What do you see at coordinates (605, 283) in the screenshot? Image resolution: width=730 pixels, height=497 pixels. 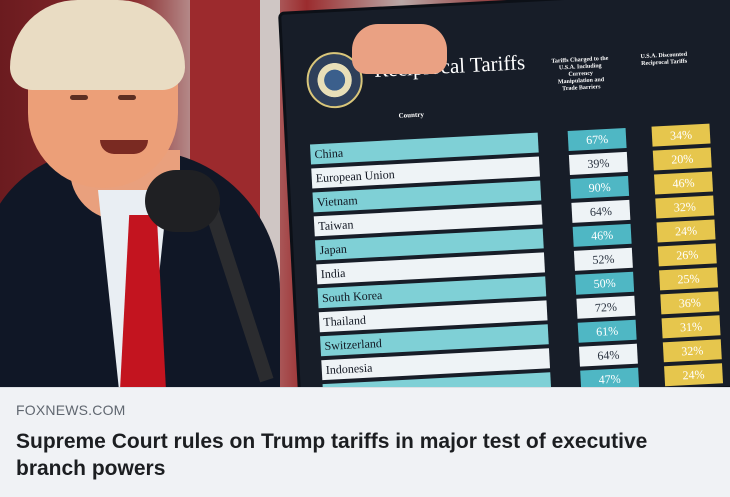 I see `sign-row-charged: 50%` at bounding box center [605, 283].